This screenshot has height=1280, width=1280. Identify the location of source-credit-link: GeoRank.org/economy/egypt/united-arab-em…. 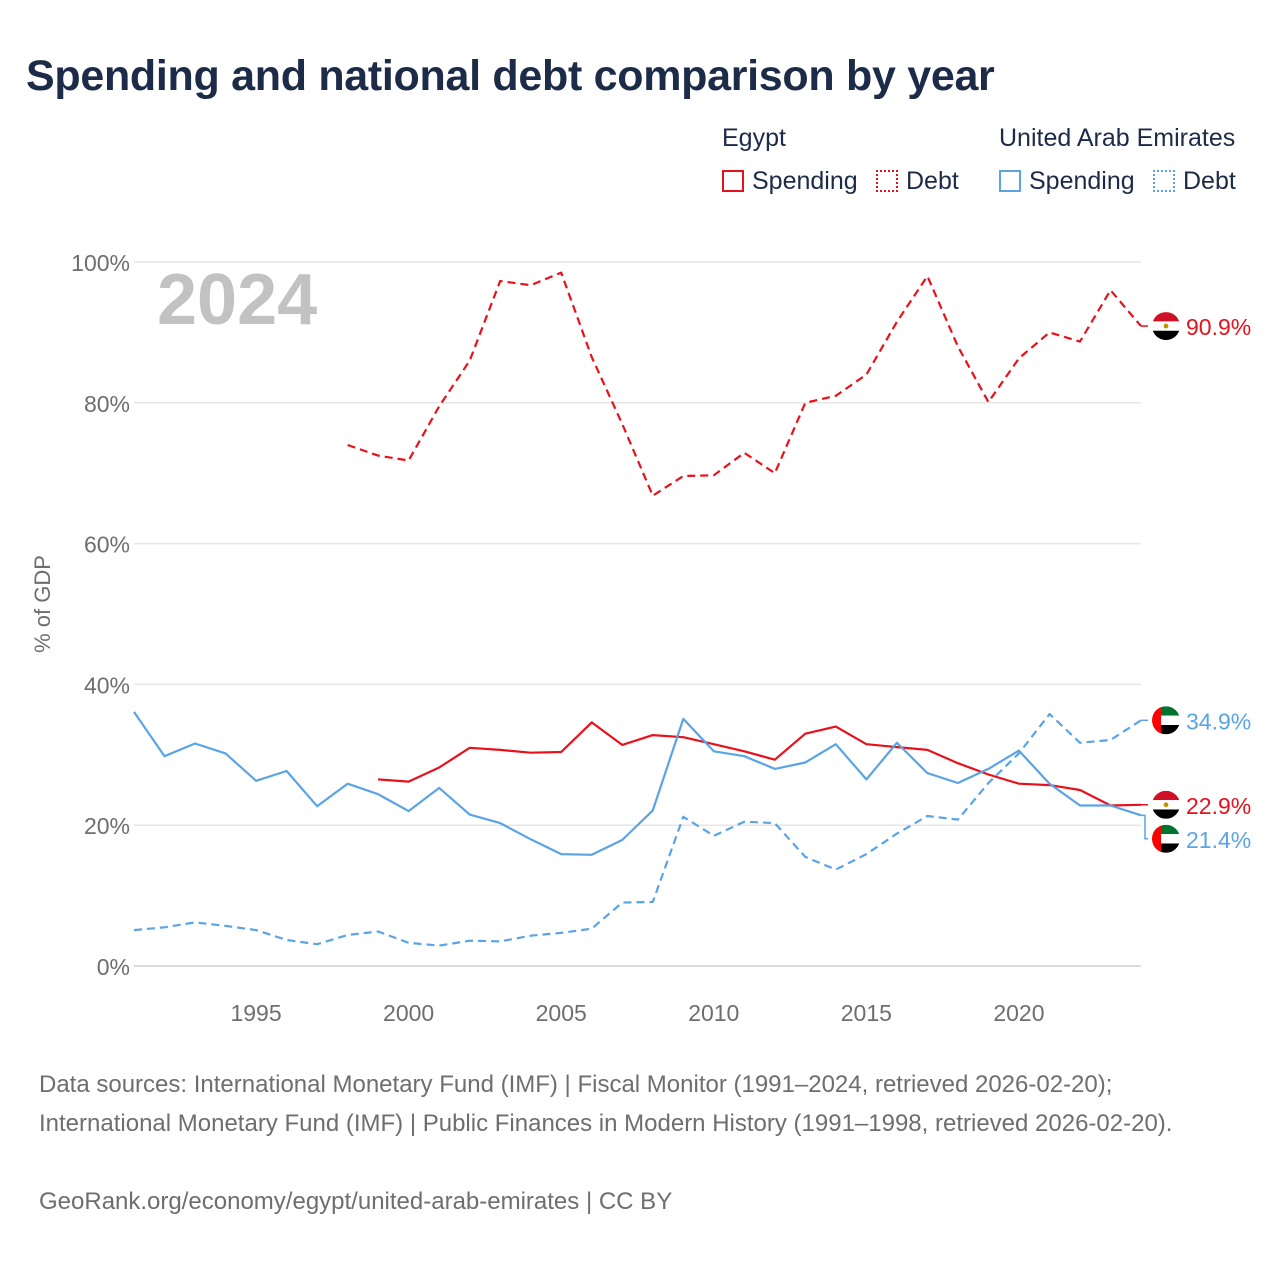
(356, 1201).